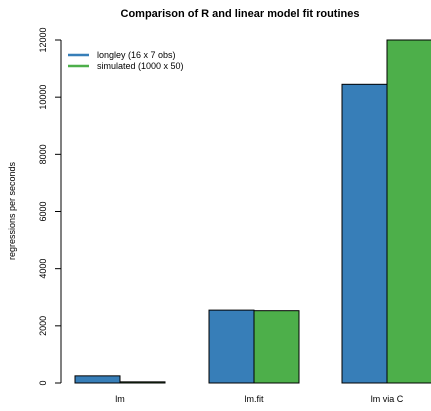 This screenshot has width=431, height=411. Describe the element at coordinates (140, 66) in the screenshot. I see `legend-label: simulated (1000 x 50)` at that location.